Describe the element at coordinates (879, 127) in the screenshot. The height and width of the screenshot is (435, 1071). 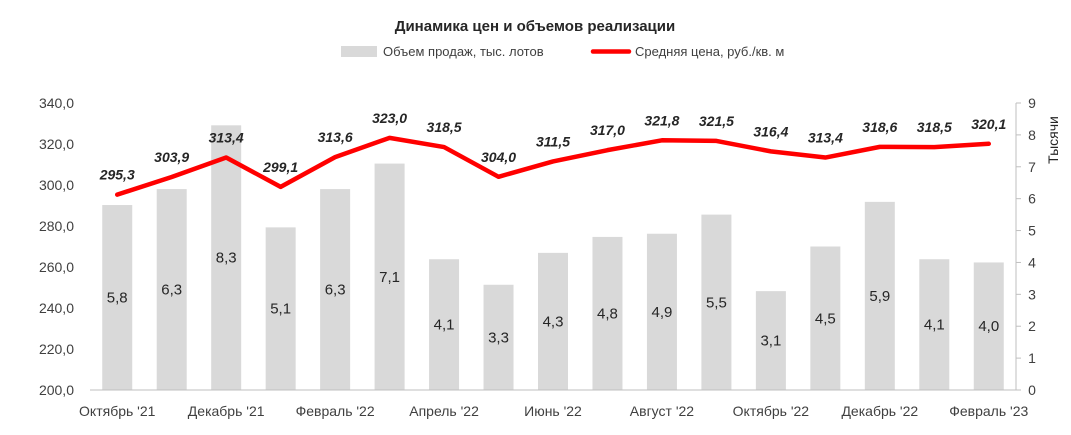
I see `price-data-label: 318,6` at that location.